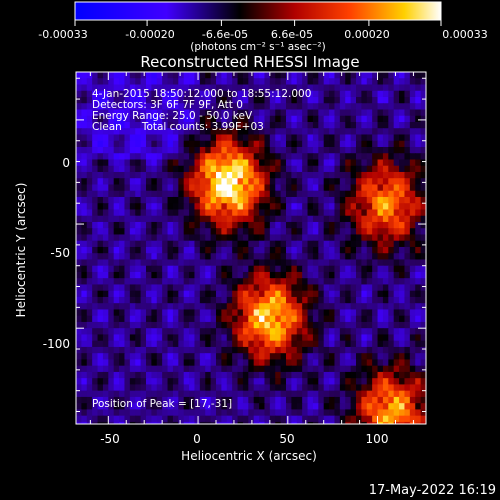  Describe the element at coordinates (178, 127) in the screenshot. I see `annotation-clean-counts: Clean Total counts: 3.99E+03` at that location.